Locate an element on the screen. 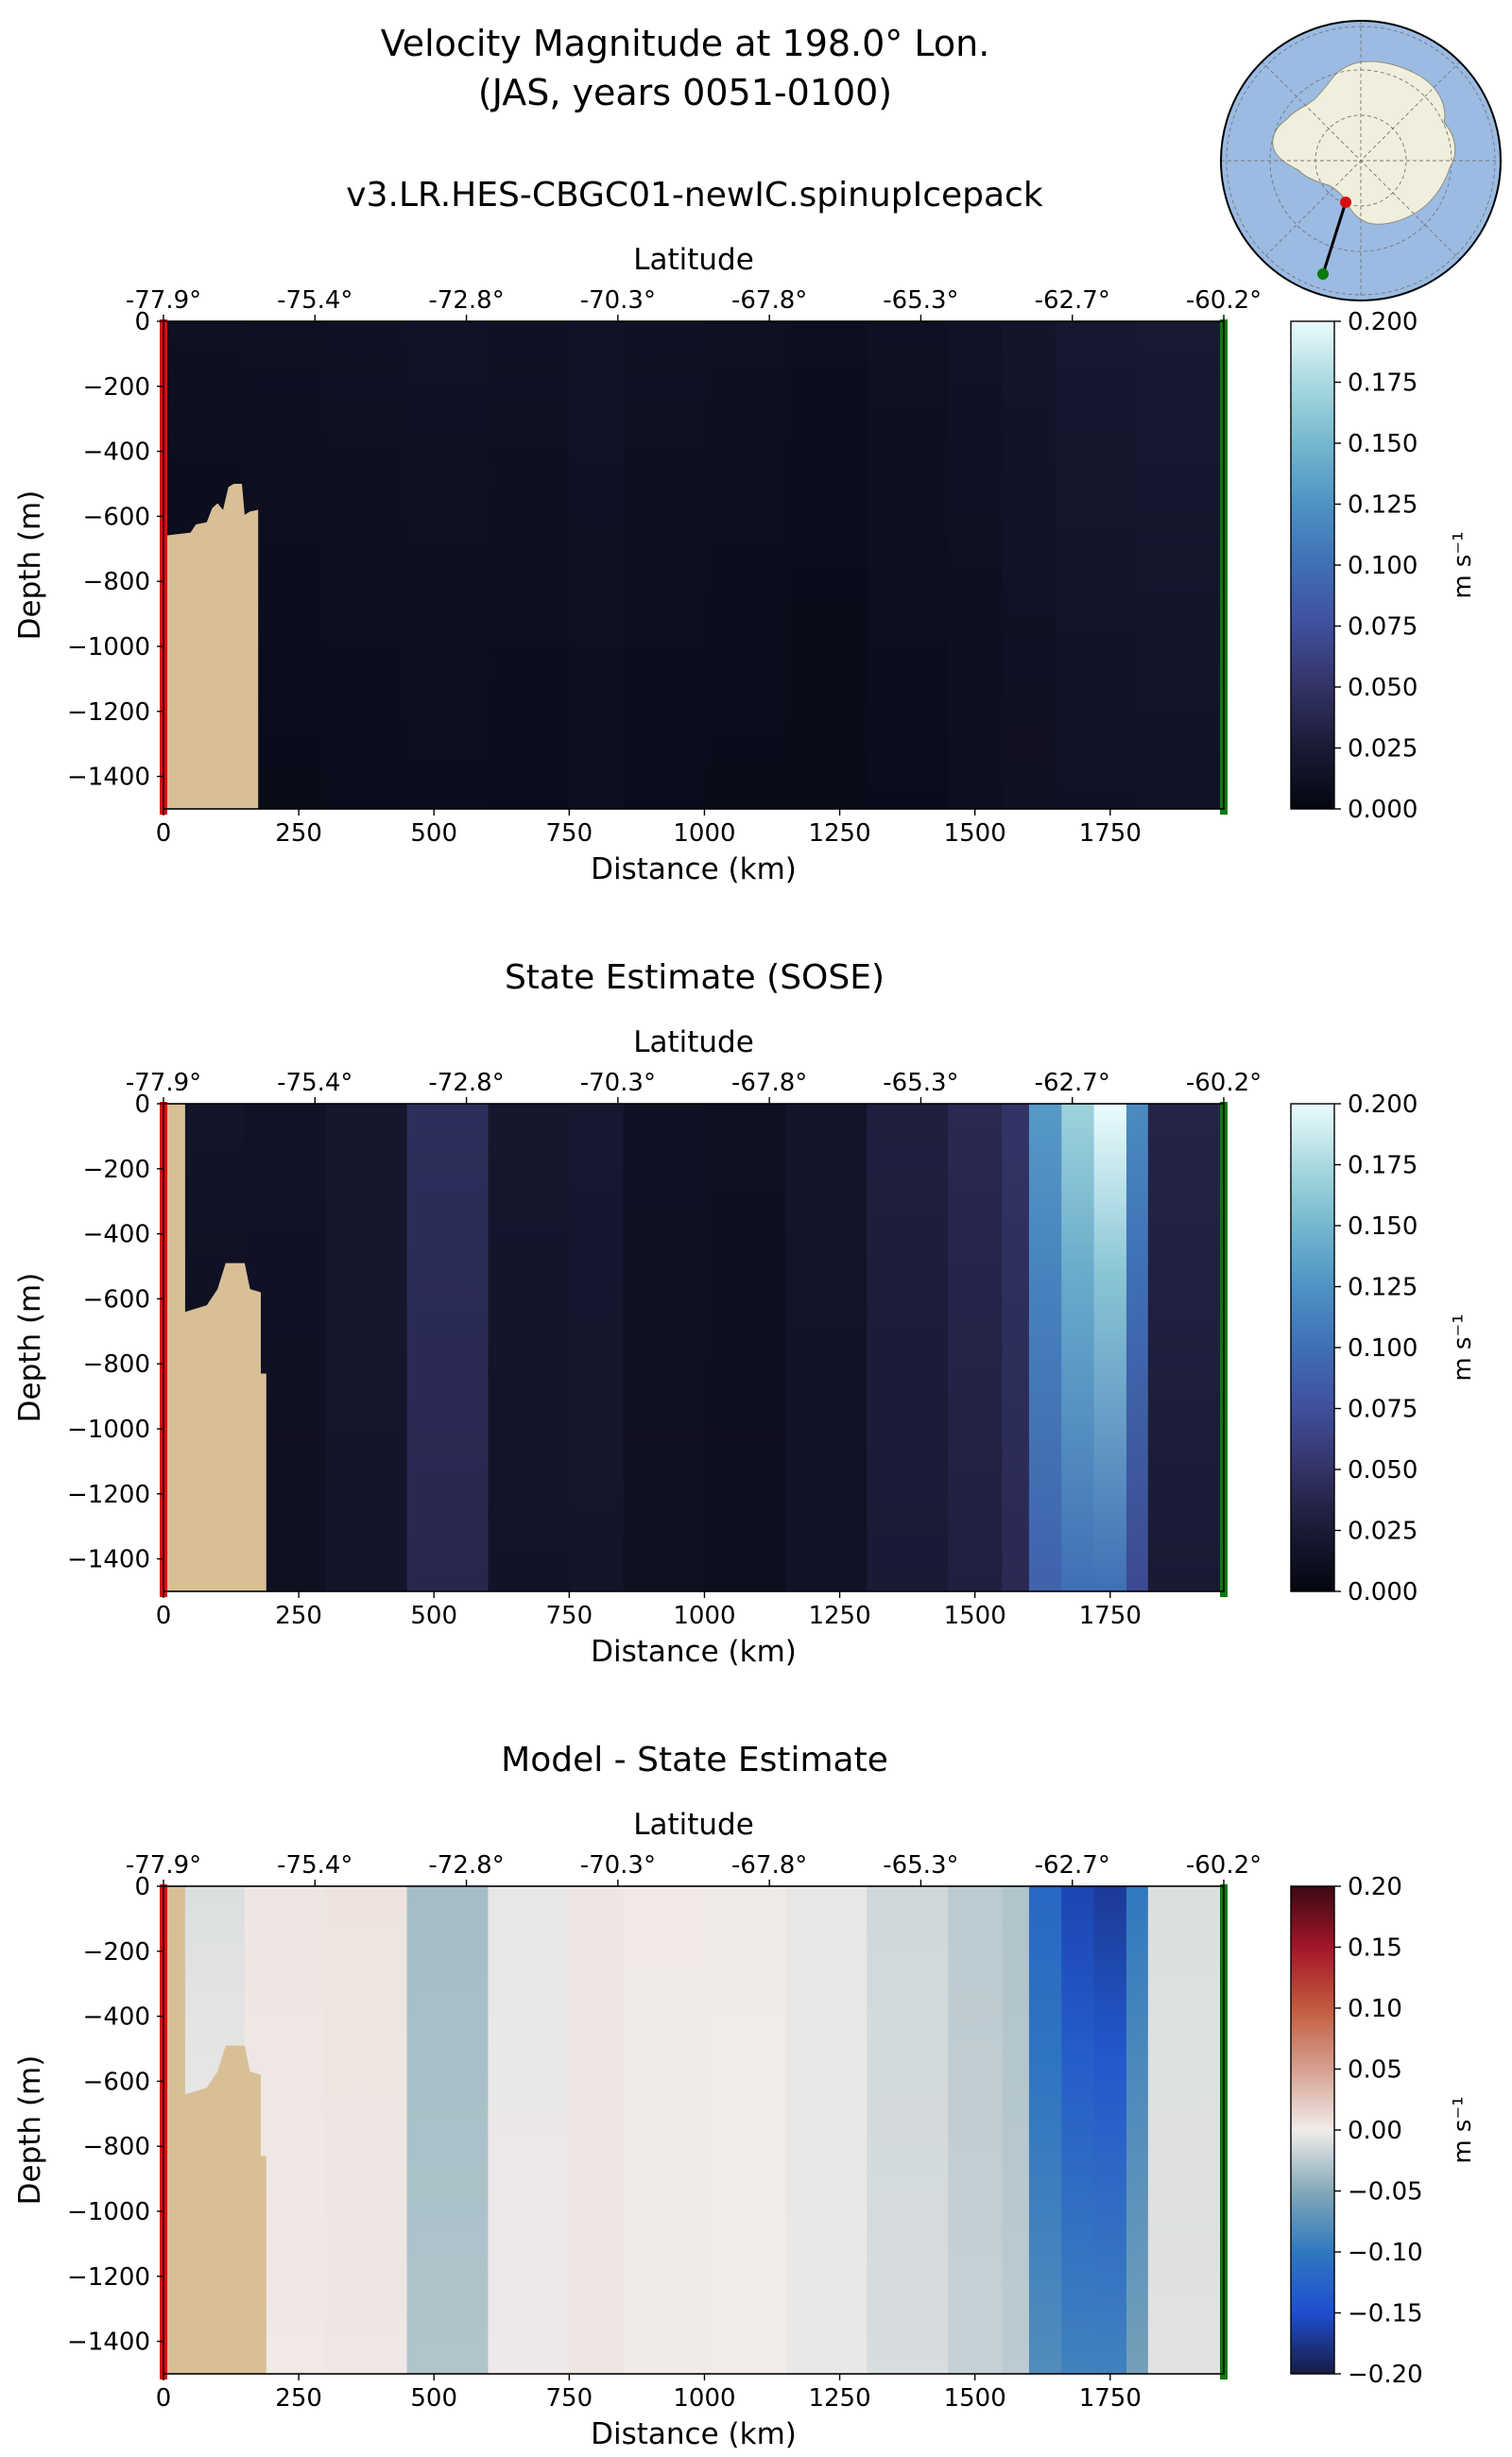  panel-3-title: Model - State Estimate is located at coordinates (694, 1760).